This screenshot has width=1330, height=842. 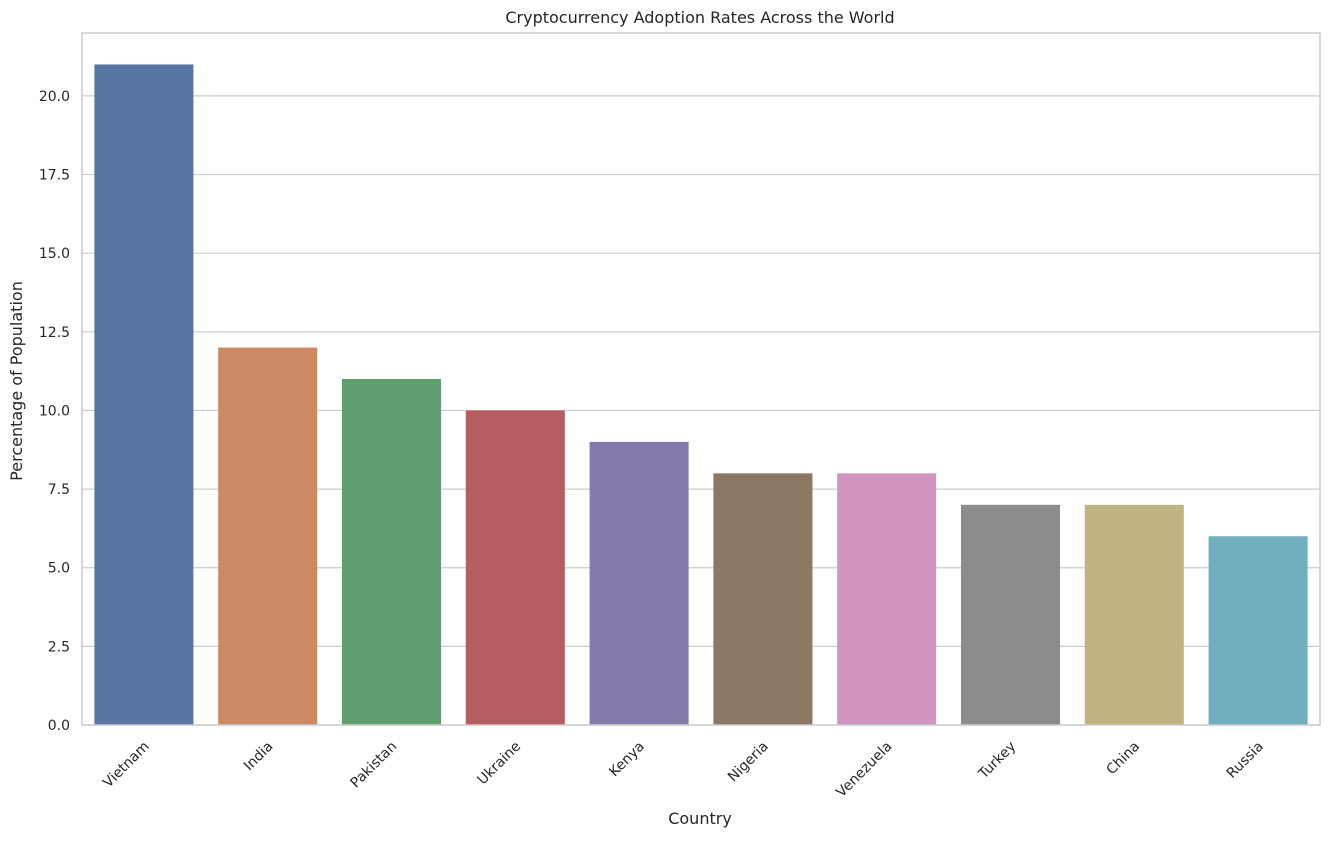 What do you see at coordinates (59, 569) in the screenshot?
I see `y-tick-label: 5.0` at bounding box center [59, 569].